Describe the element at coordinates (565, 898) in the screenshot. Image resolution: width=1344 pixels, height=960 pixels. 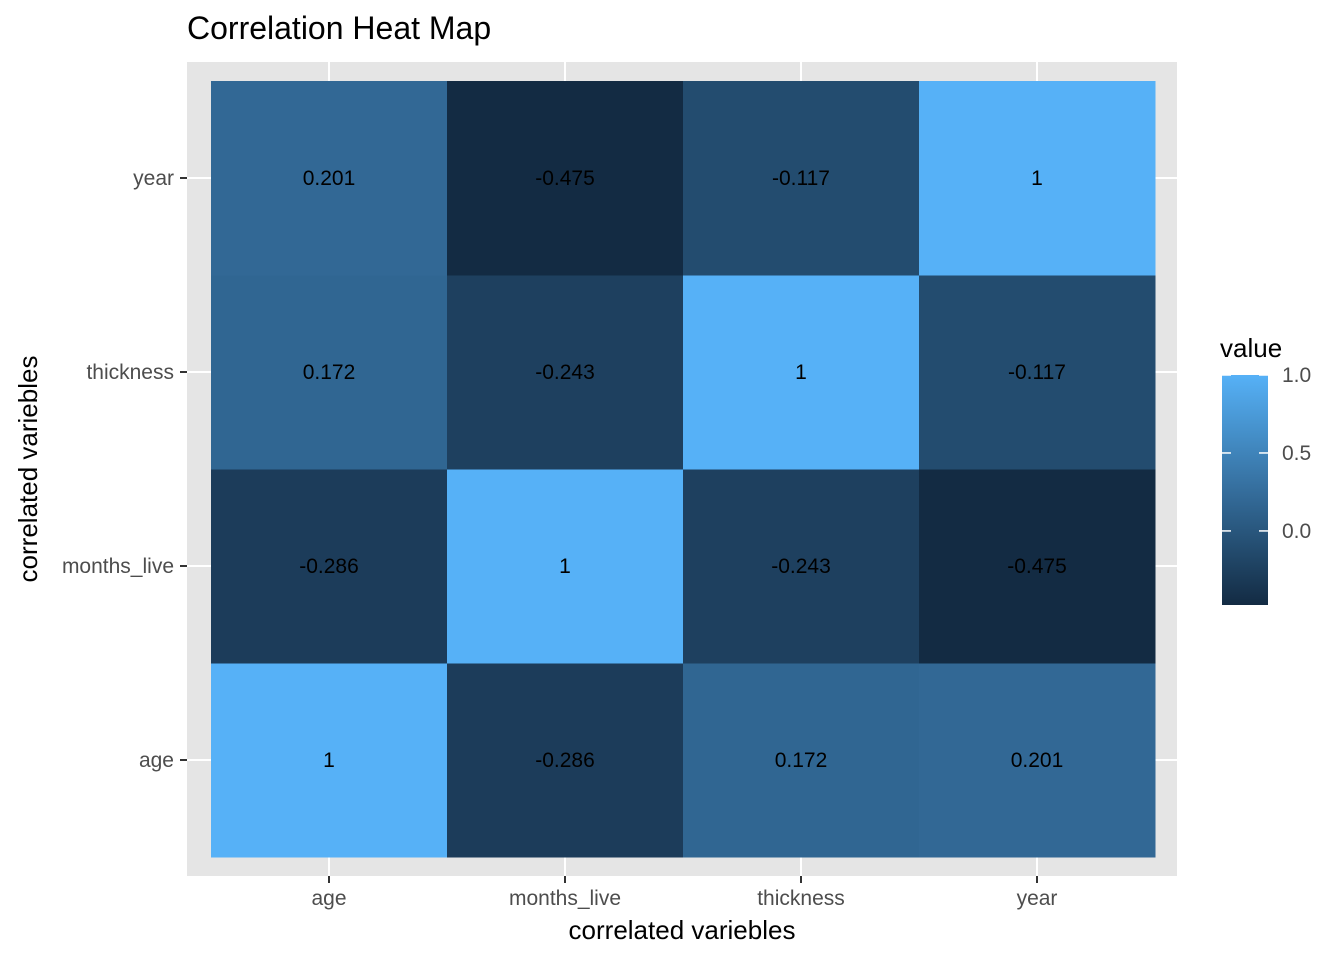
I see `x-tick-label: months_live` at that location.